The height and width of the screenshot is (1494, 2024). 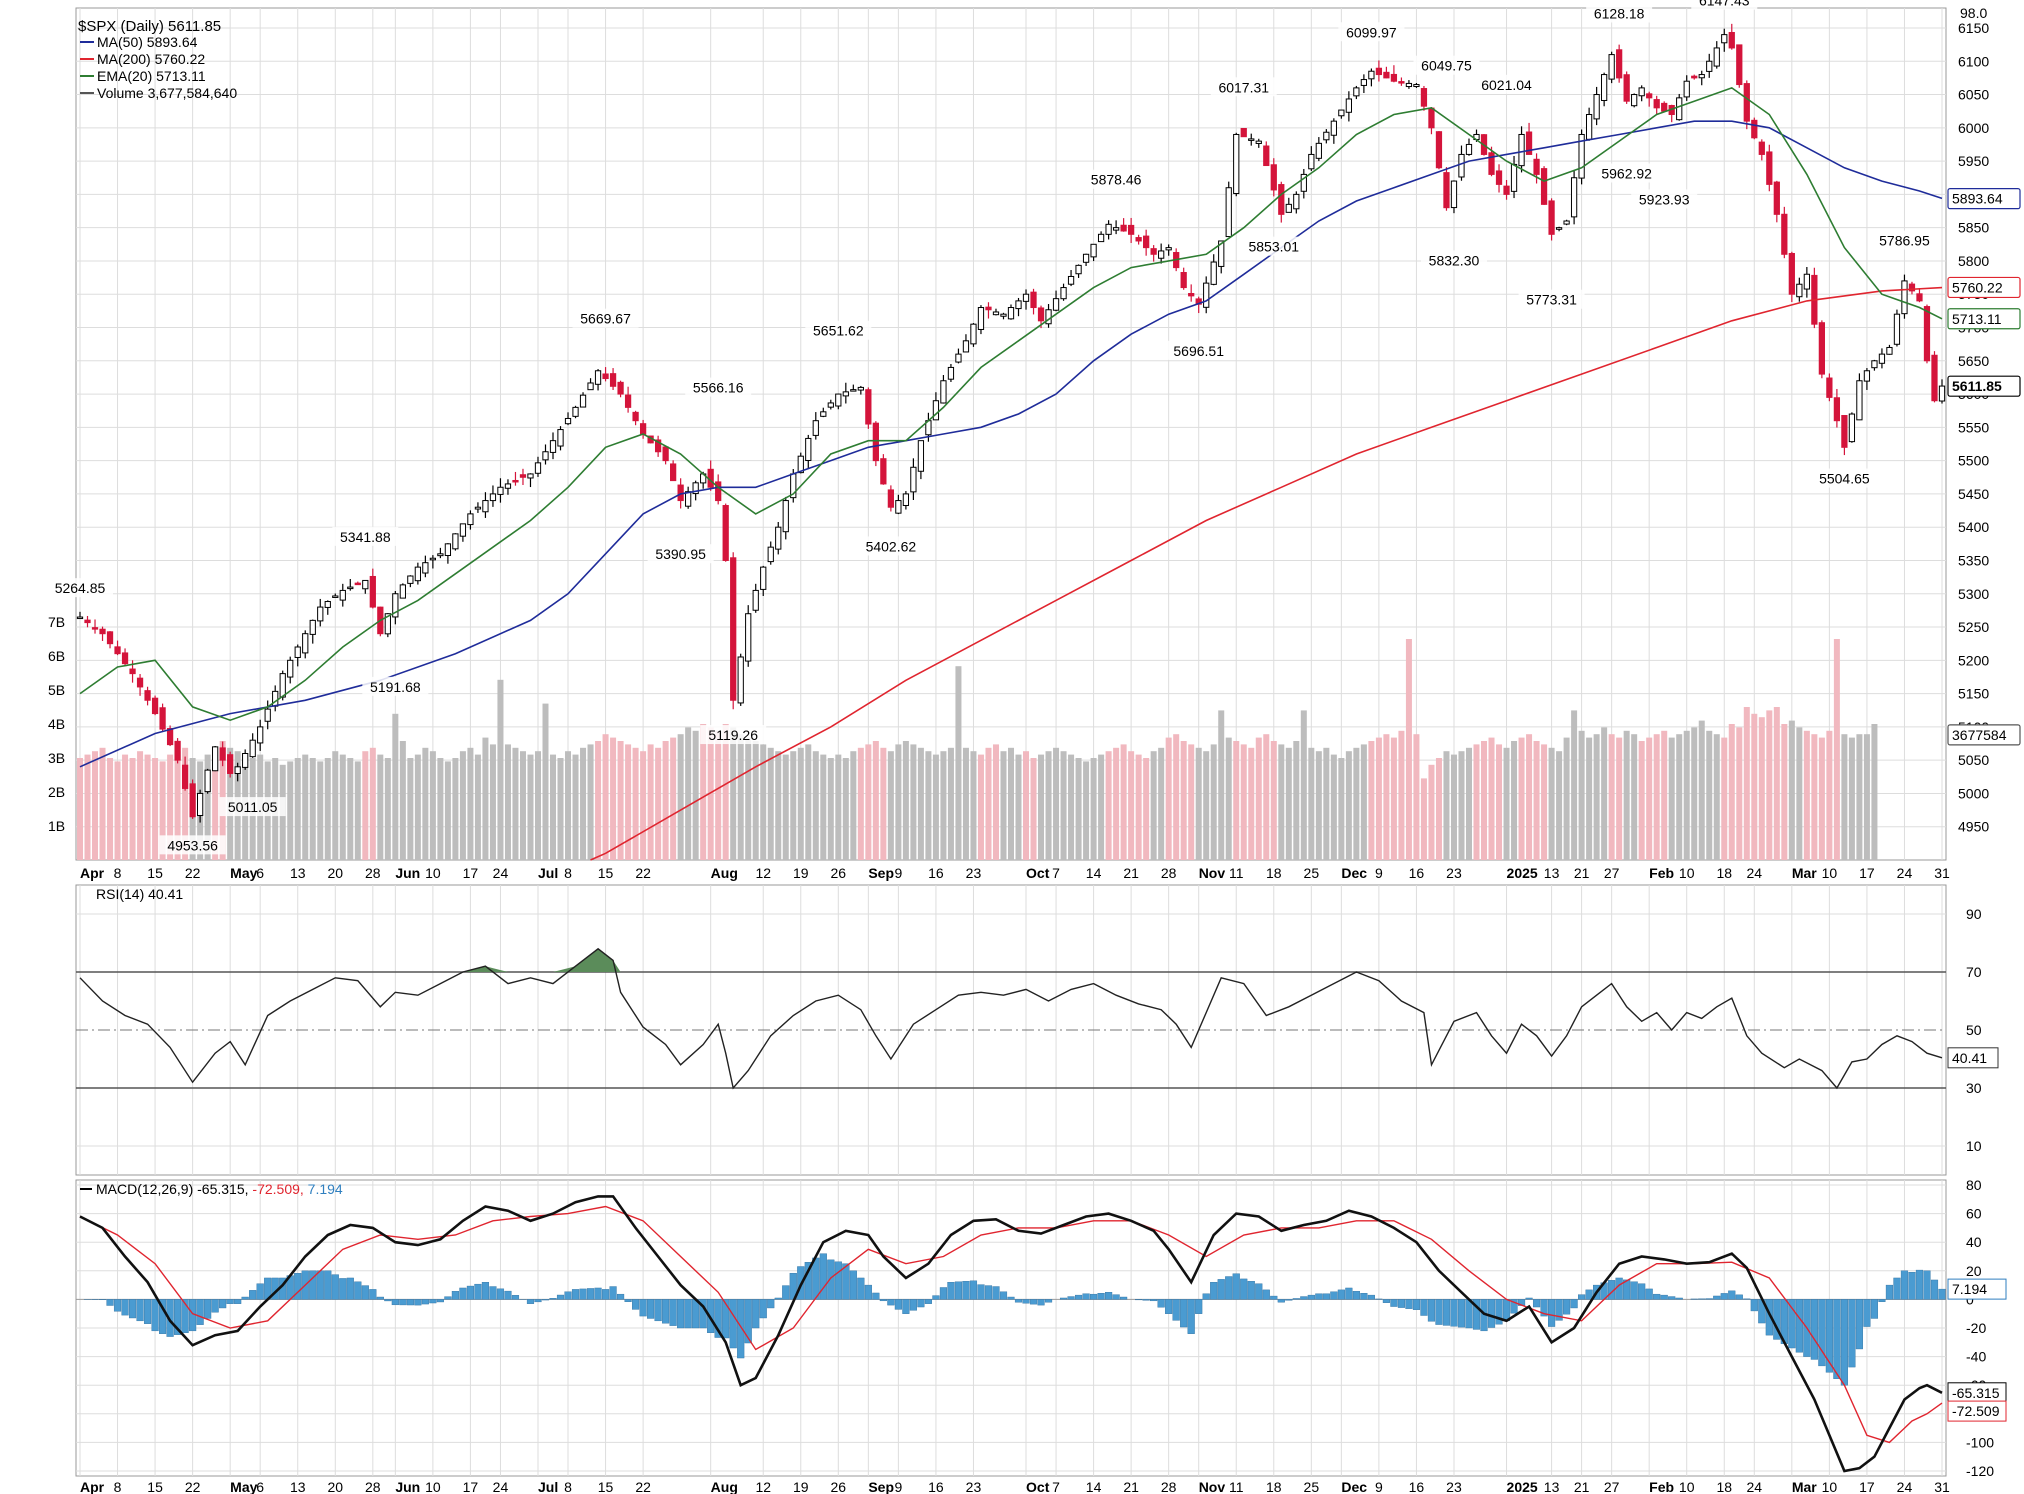 I want to click on x-tick-label: 17, so click(x=471, y=873).